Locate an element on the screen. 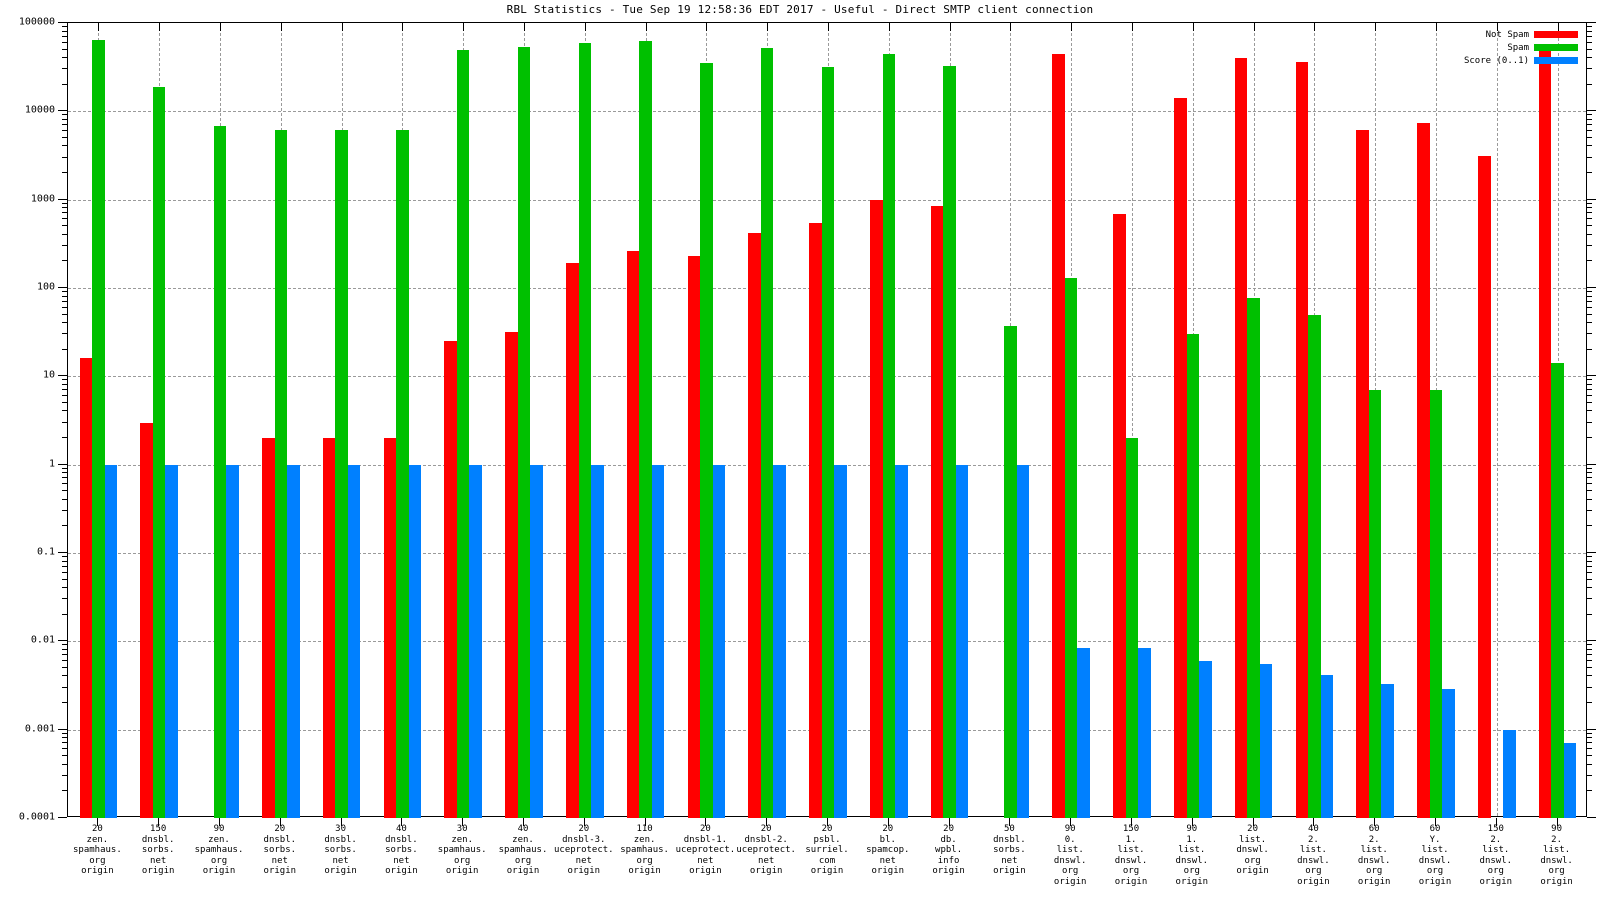  x-axis-label-line: dnsbl. is located at coordinates (1009, 839).